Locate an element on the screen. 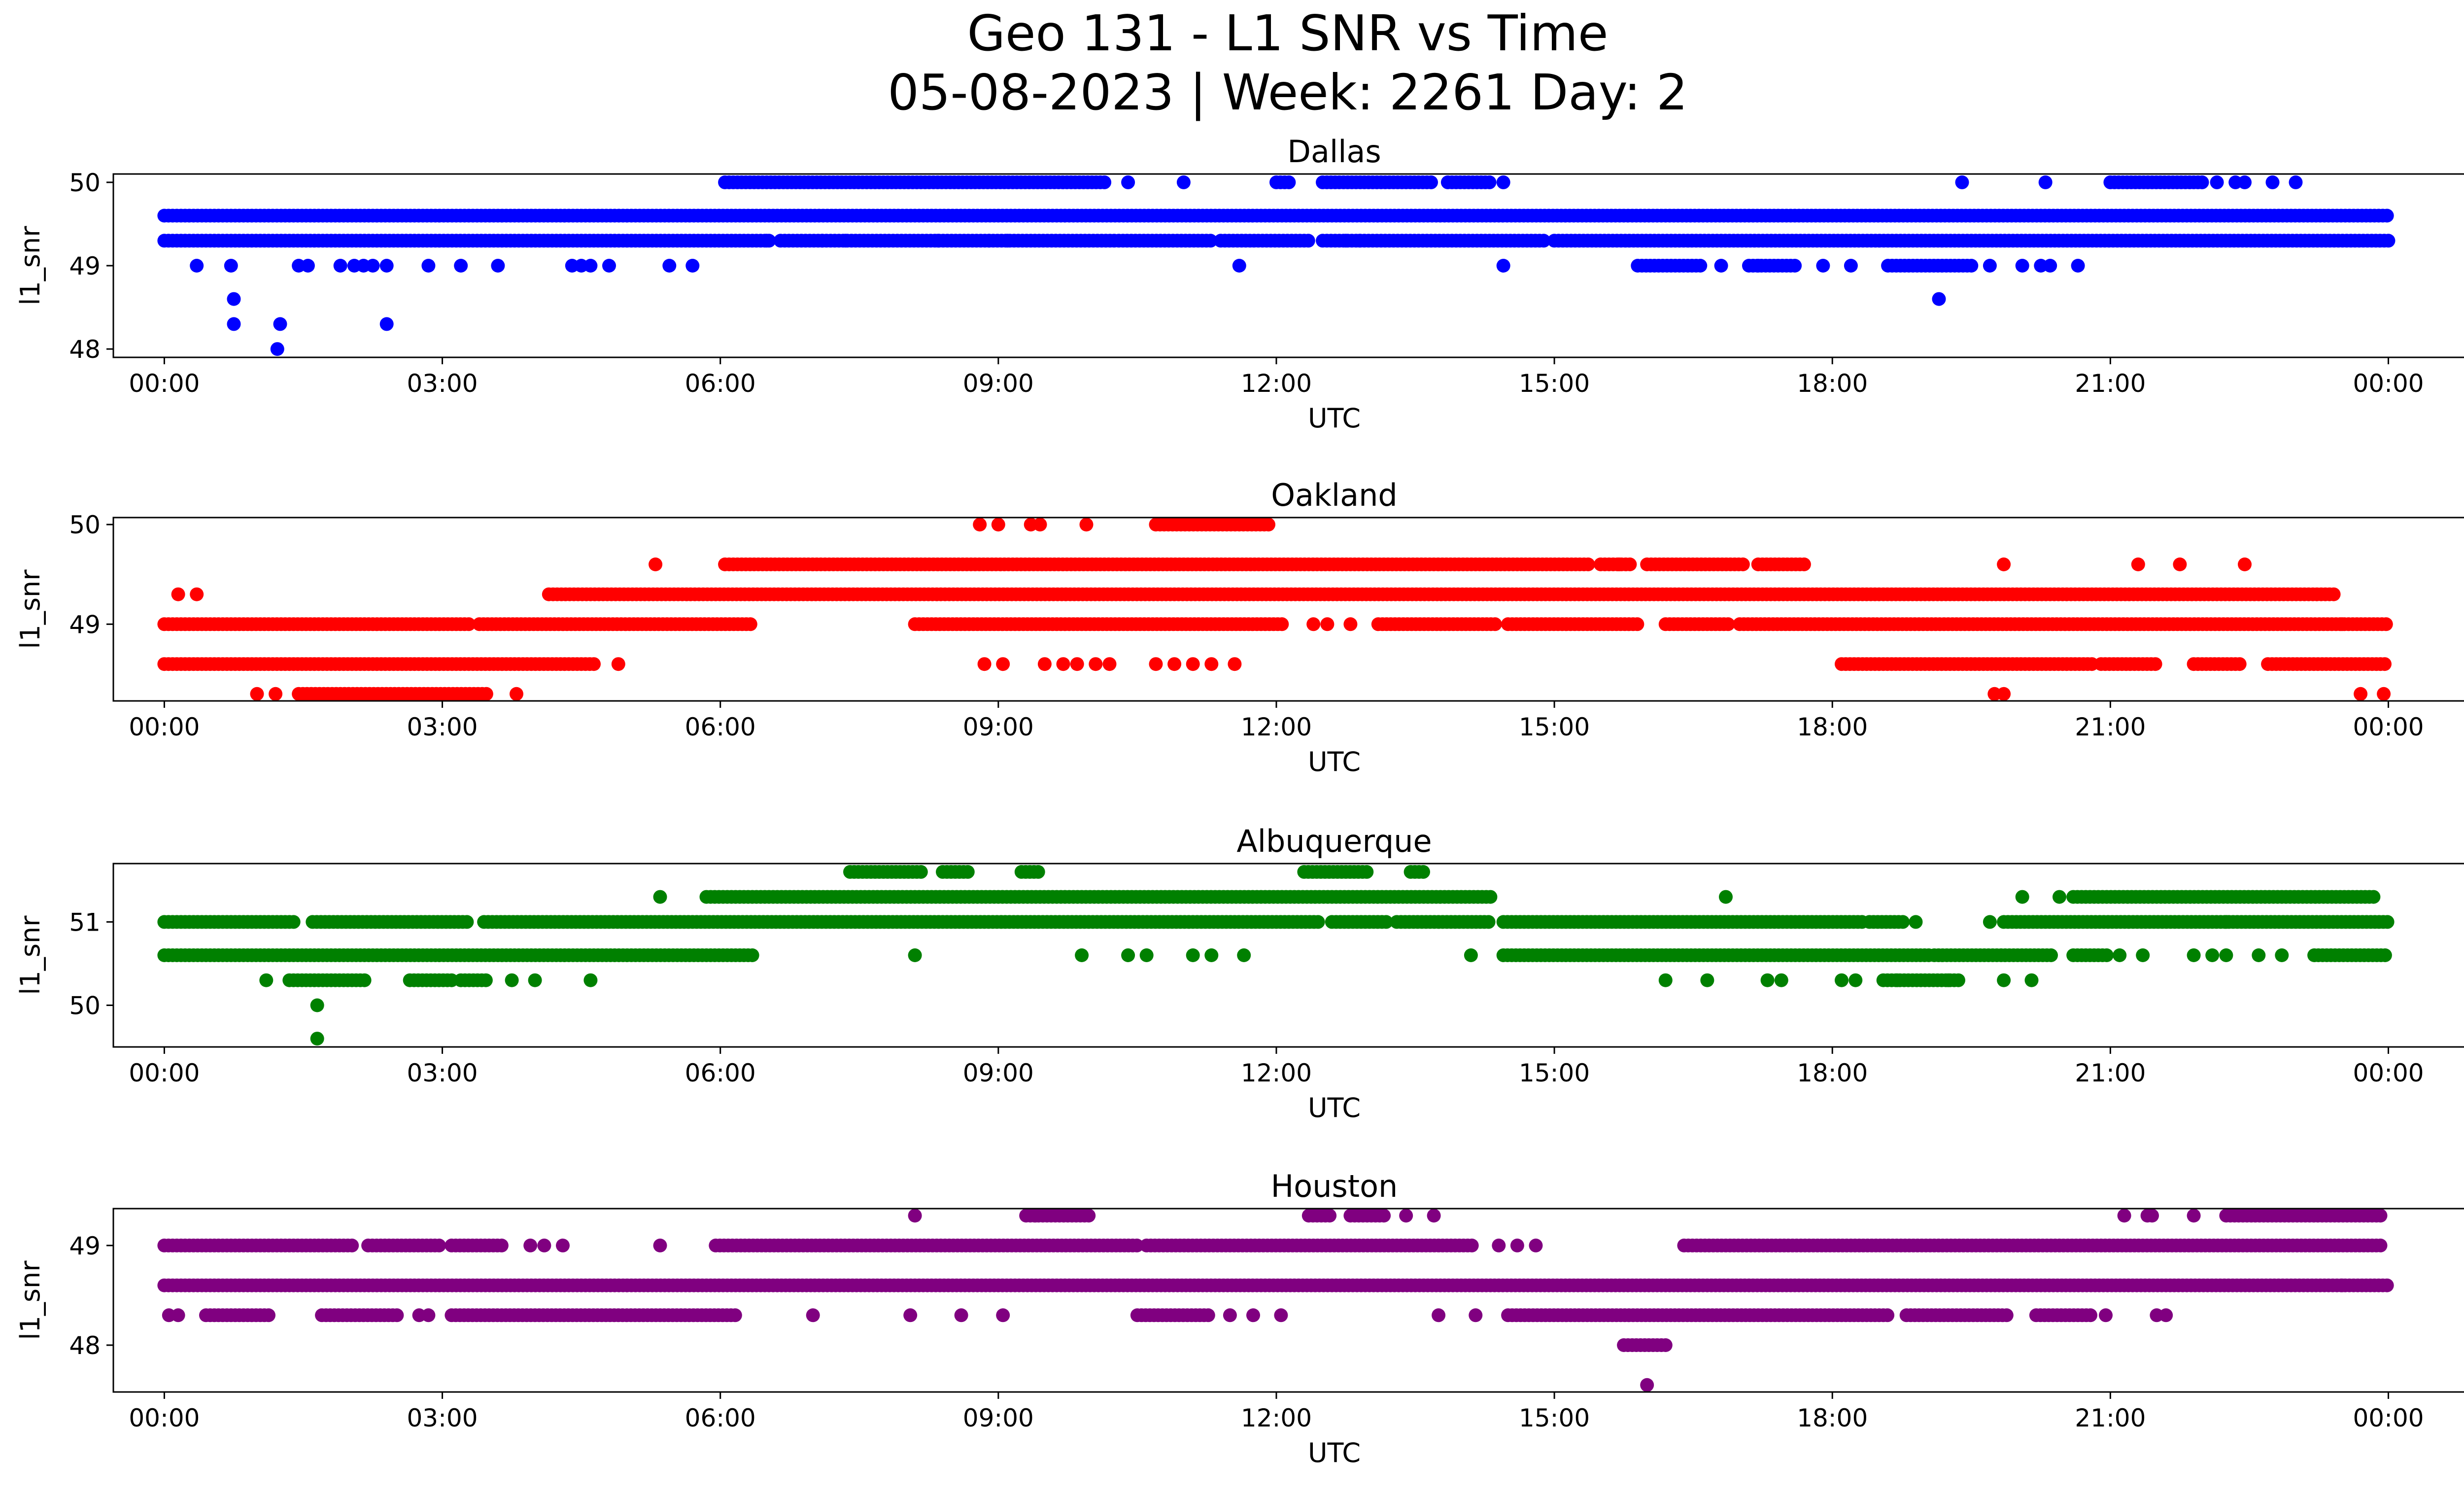 Image resolution: width=2464 pixels, height=1495 pixels. x-tick-label: 09:00 is located at coordinates (998, 383).